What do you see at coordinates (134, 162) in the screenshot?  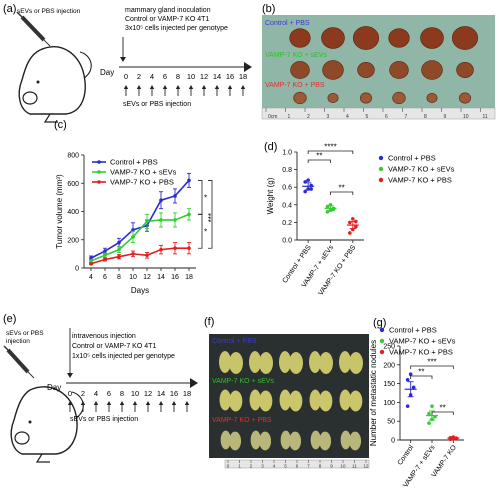 I see `legend-label: Control + PBS` at bounding box center [134, 162].